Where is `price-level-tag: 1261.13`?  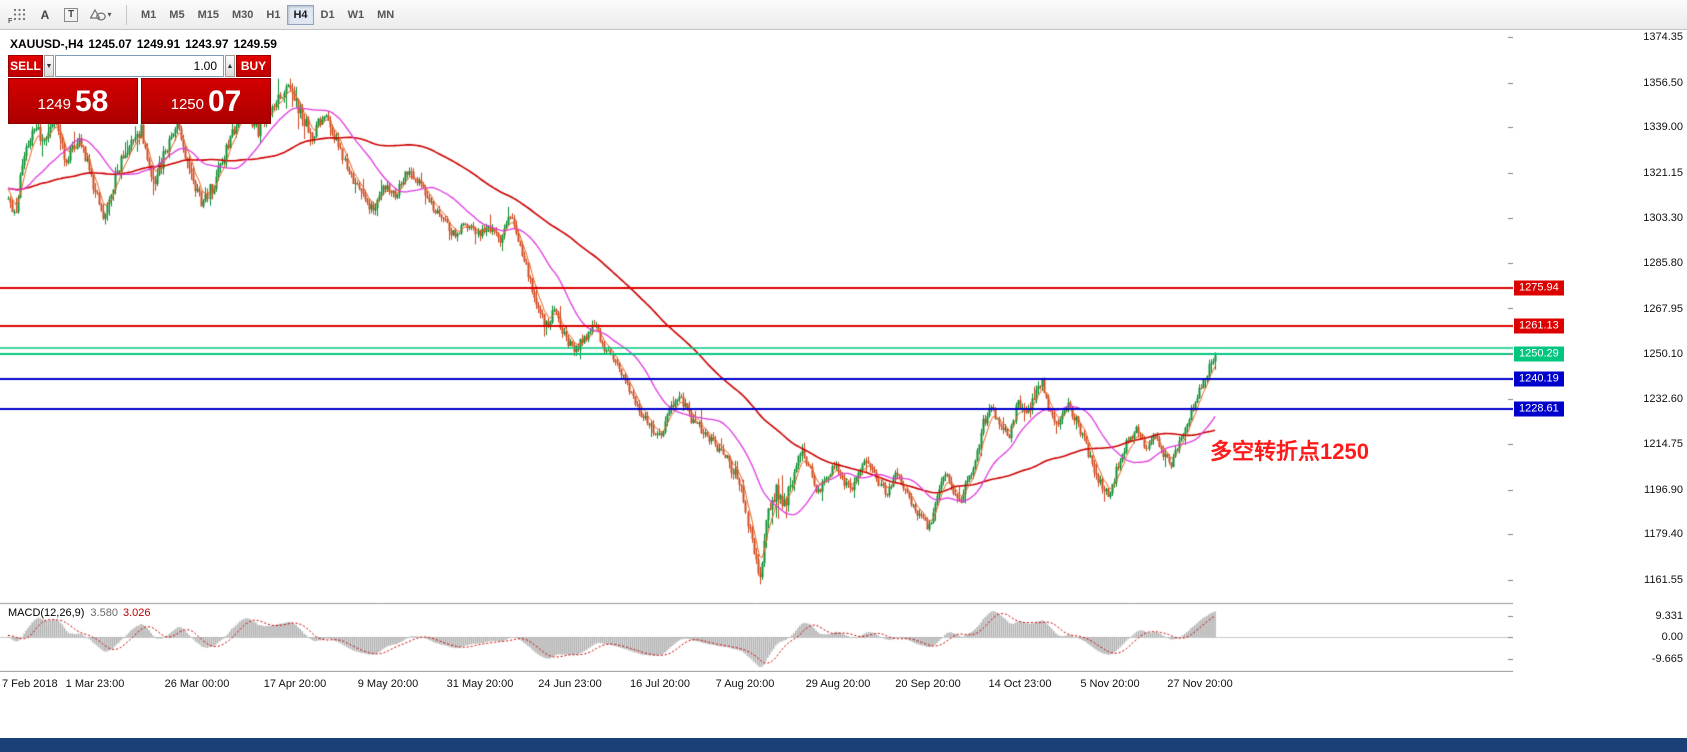
price-level-tag: 1261.13 is located at coordinates (1539, 326).